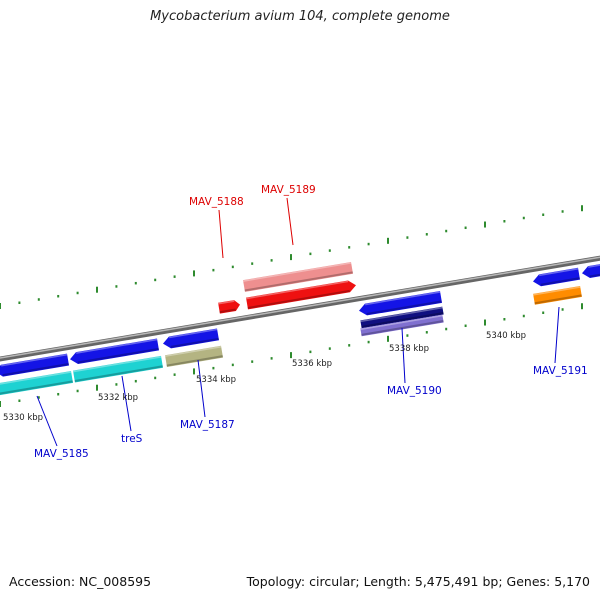  I want to click on gene-label: MAV_5189, so click(288, 190).